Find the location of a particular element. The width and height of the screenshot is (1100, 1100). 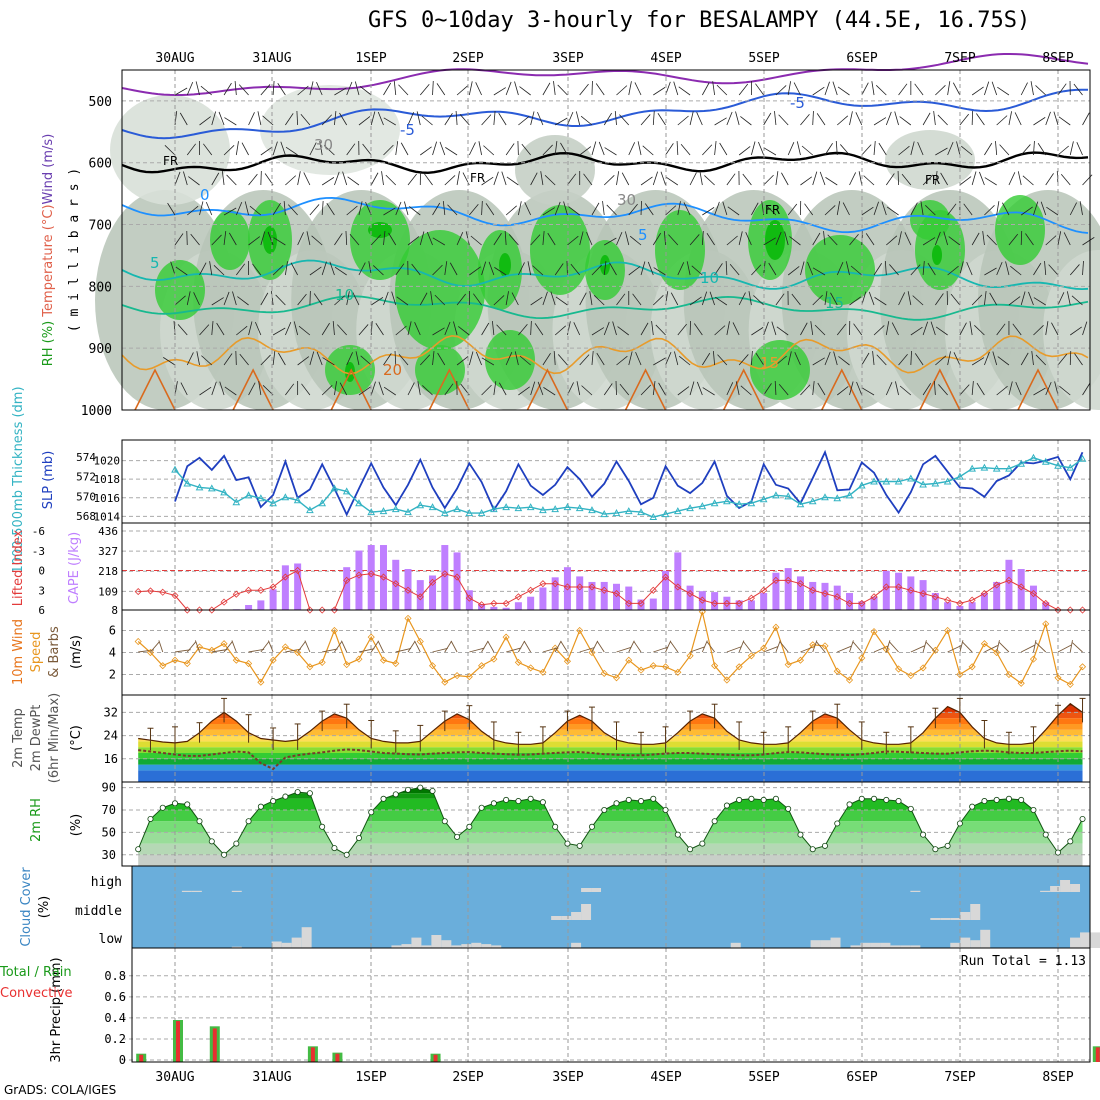

cloud-bar-low is located at coordinates (975, 944).